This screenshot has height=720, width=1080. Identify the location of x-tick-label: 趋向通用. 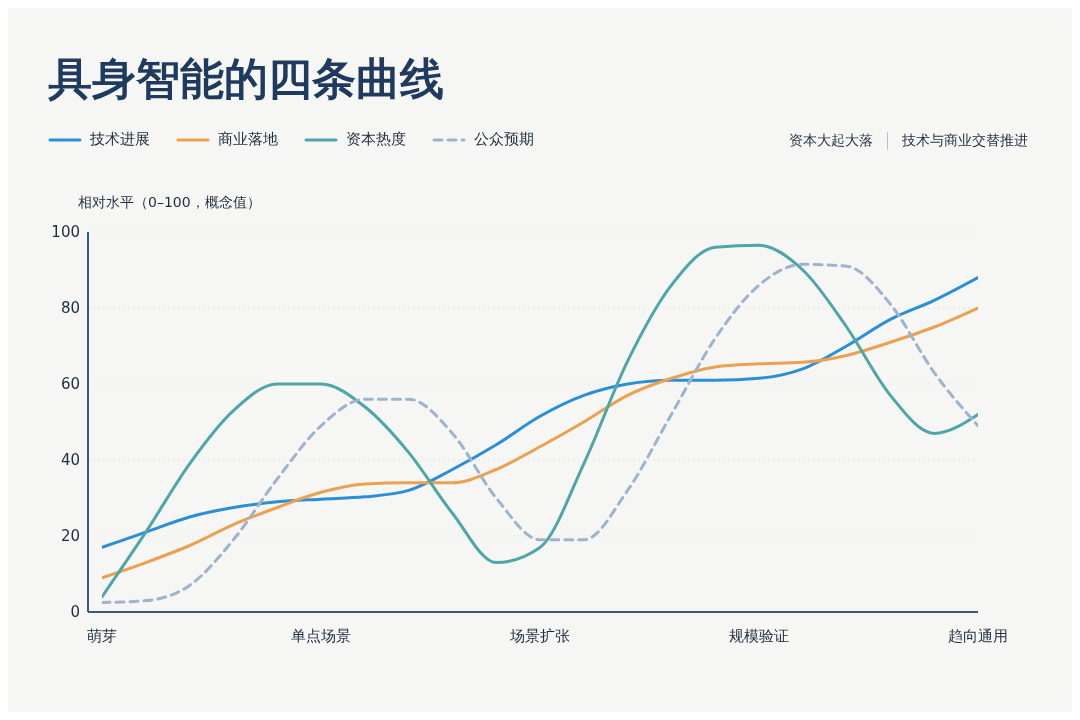
(978, 635).